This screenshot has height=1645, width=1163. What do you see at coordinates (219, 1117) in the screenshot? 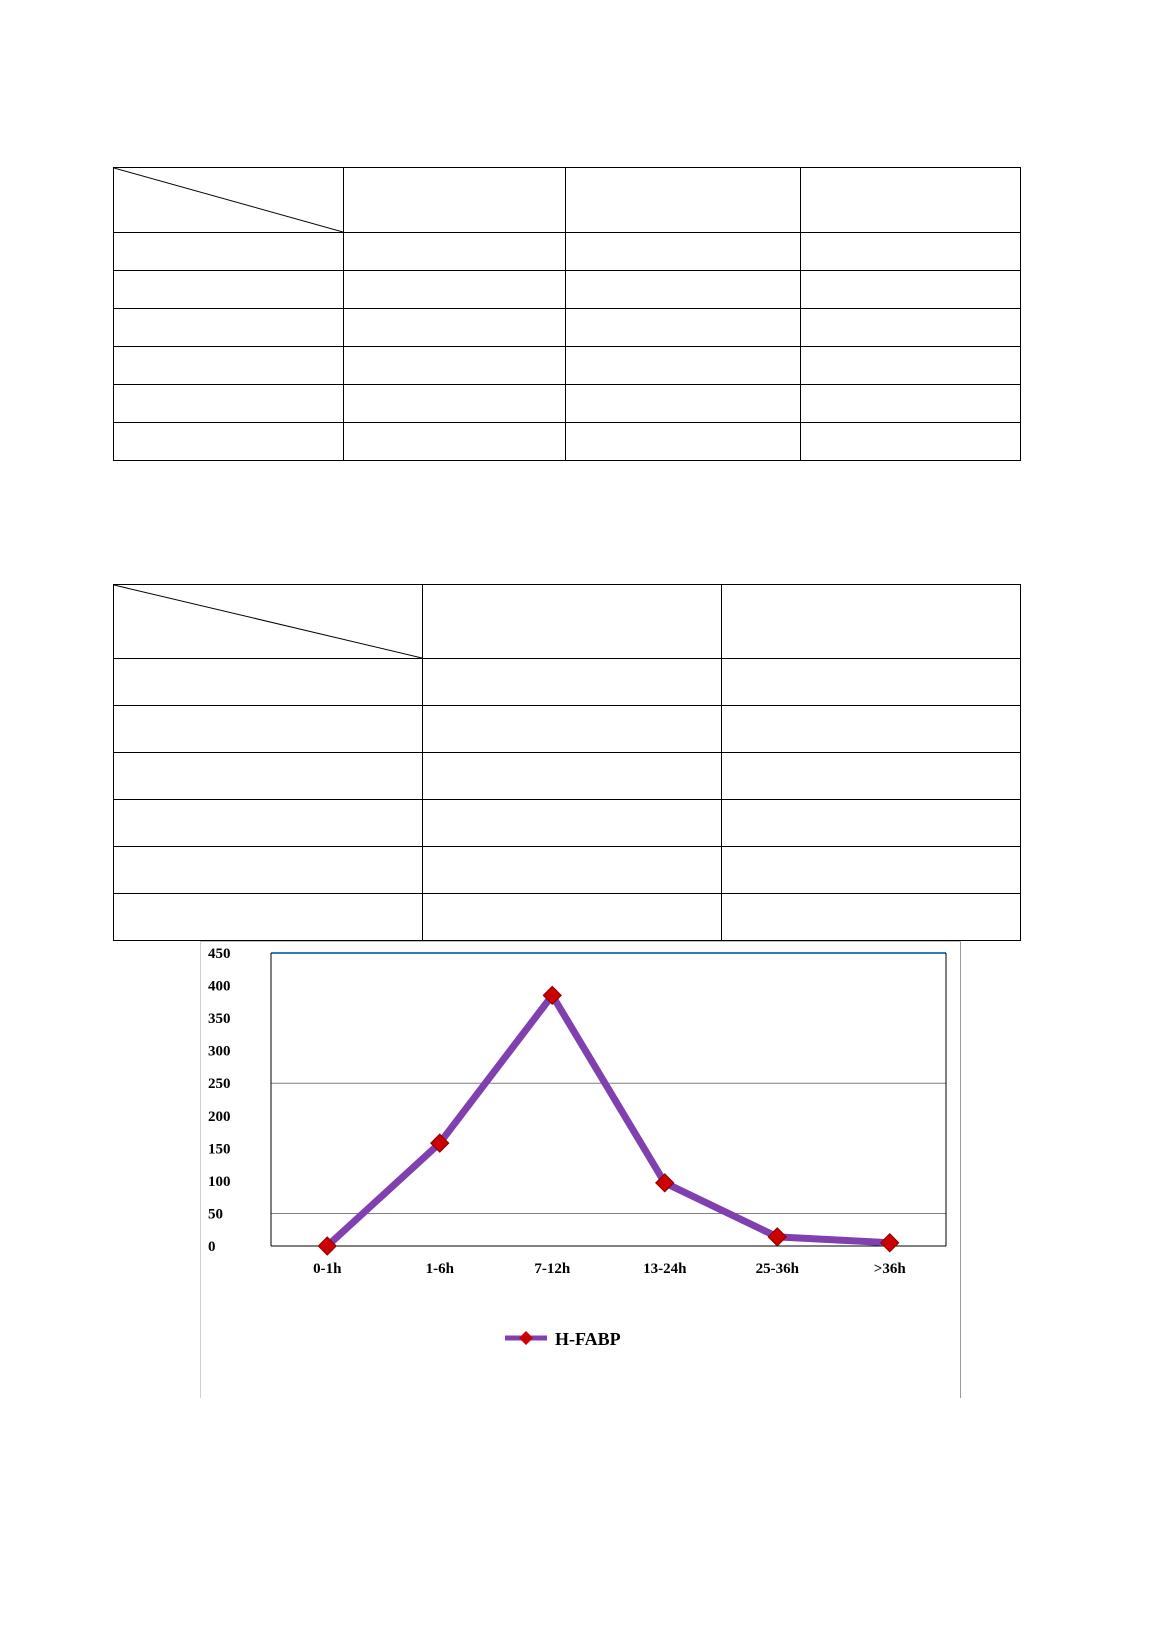
I see `y-tick-label: 200` at bounding box center [219, 1117].